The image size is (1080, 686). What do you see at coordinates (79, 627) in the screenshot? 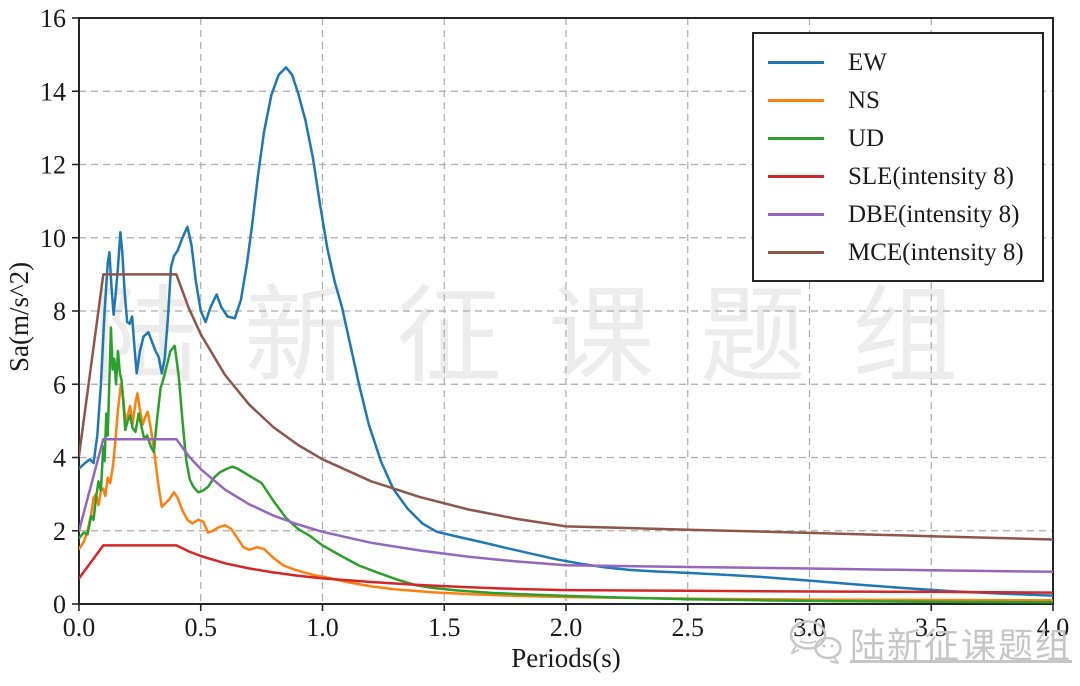
I see `x-tick-label: 0.0` at bounding box center [79, 627].